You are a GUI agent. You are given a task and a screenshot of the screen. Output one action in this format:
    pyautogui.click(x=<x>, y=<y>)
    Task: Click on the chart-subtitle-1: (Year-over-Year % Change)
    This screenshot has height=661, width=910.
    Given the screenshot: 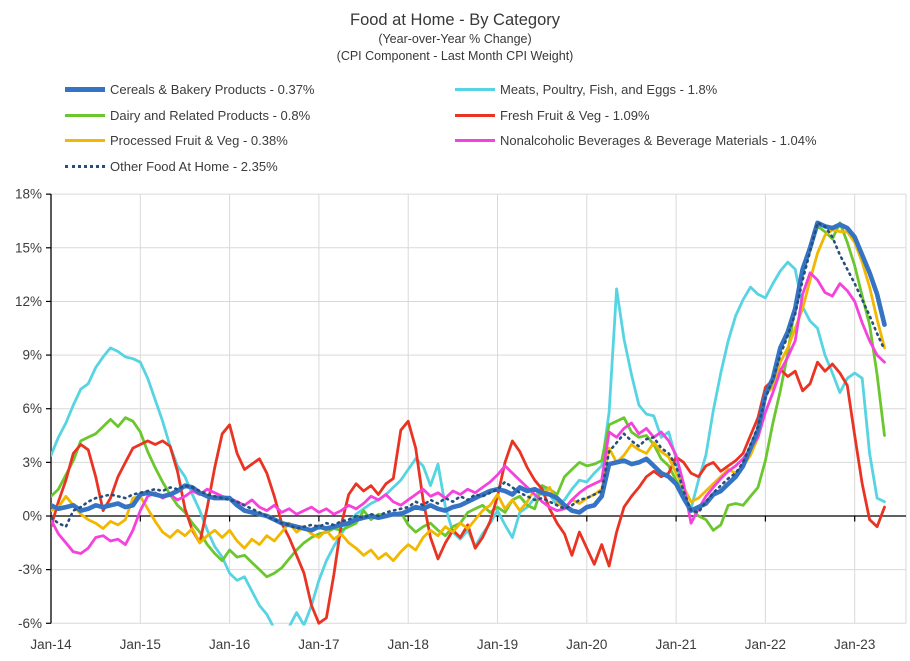 What is the action you would take?
    pyautogui.click(x=455, y=39)
    